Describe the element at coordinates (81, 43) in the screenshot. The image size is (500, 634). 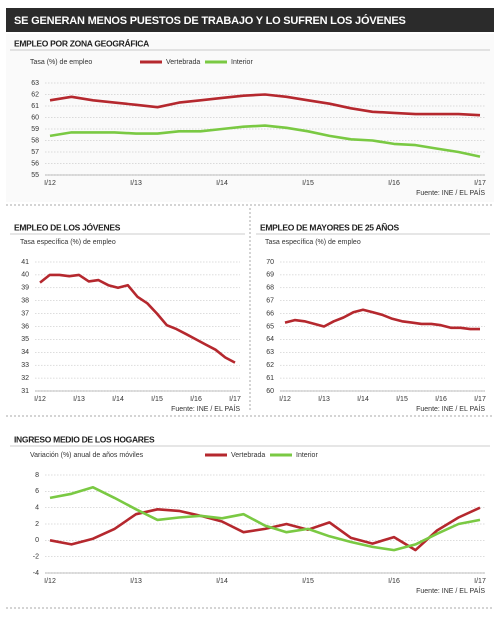
I see `chart-title: EMPLEO POR ZONA GEOGRÁFICA` at that location.